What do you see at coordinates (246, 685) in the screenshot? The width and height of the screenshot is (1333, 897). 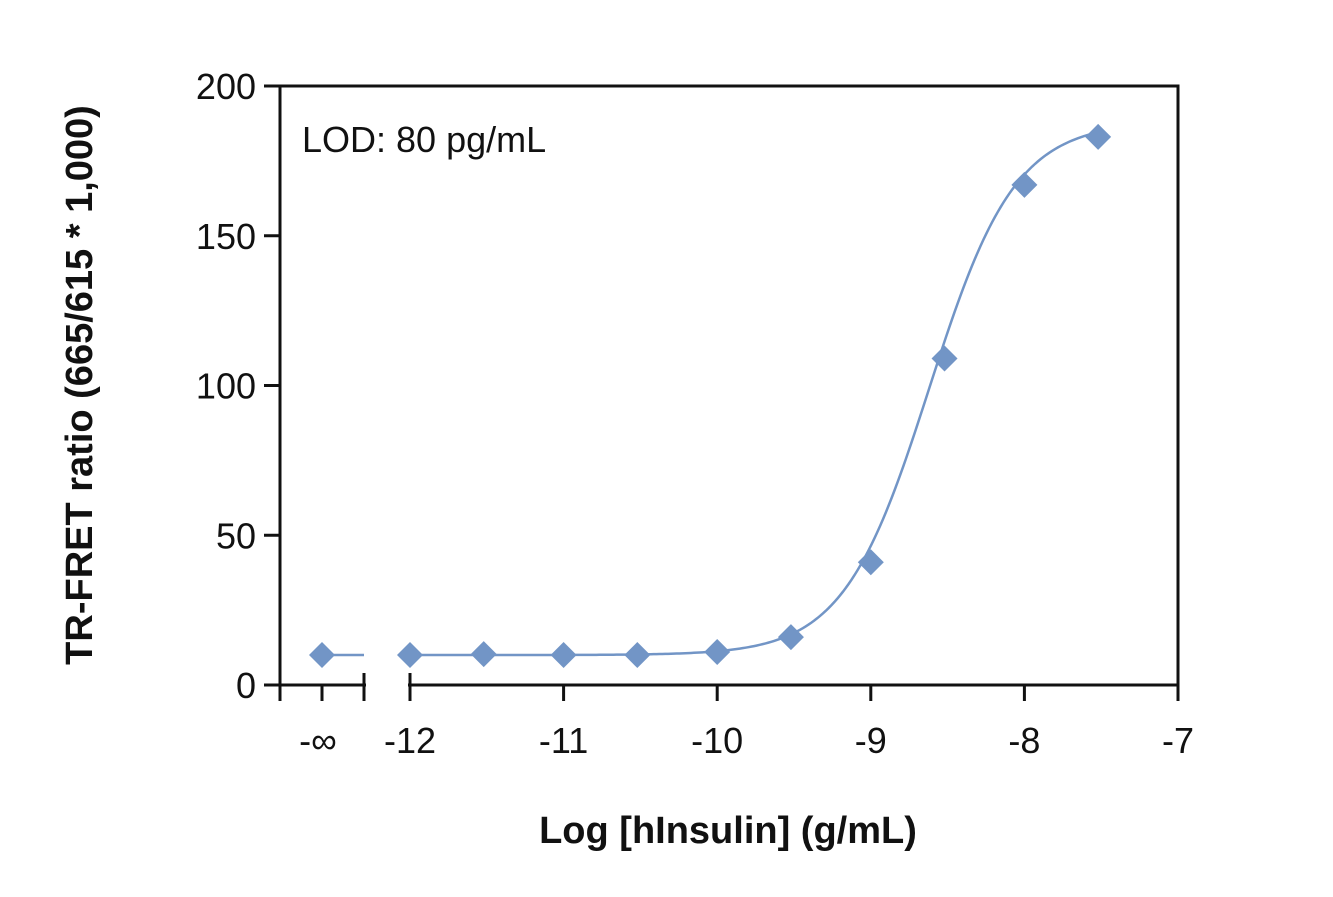 I see `y-tick-label: 0` at bounding box center [246, 685].